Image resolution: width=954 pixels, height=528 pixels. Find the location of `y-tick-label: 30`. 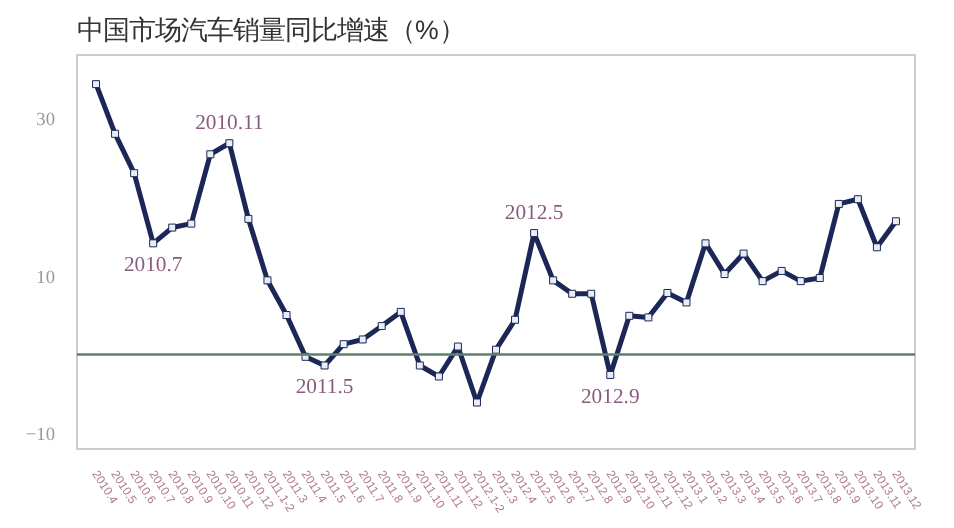

y-tick-label: 30 is located at coordinates (46, 121).